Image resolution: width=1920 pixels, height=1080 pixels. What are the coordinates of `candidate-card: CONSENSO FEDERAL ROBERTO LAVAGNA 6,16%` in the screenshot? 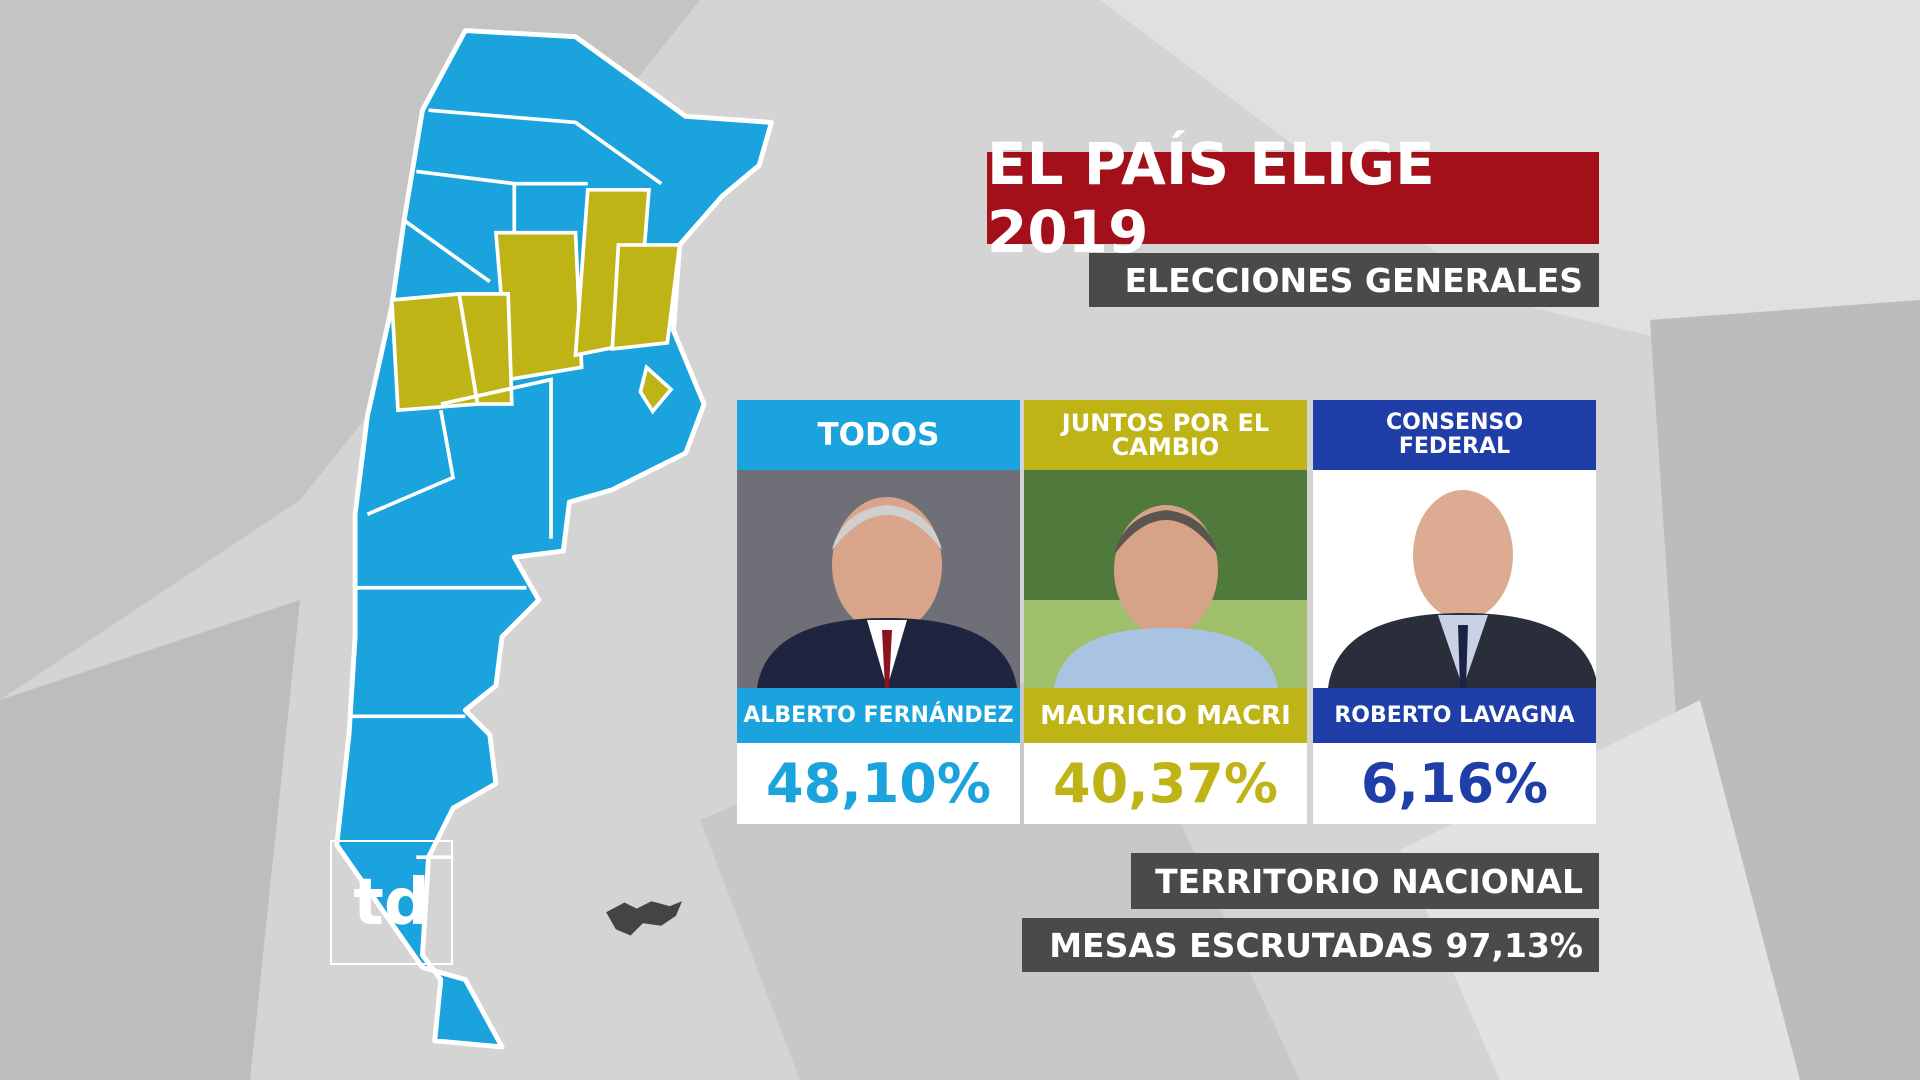 It's located at (1454, 612).